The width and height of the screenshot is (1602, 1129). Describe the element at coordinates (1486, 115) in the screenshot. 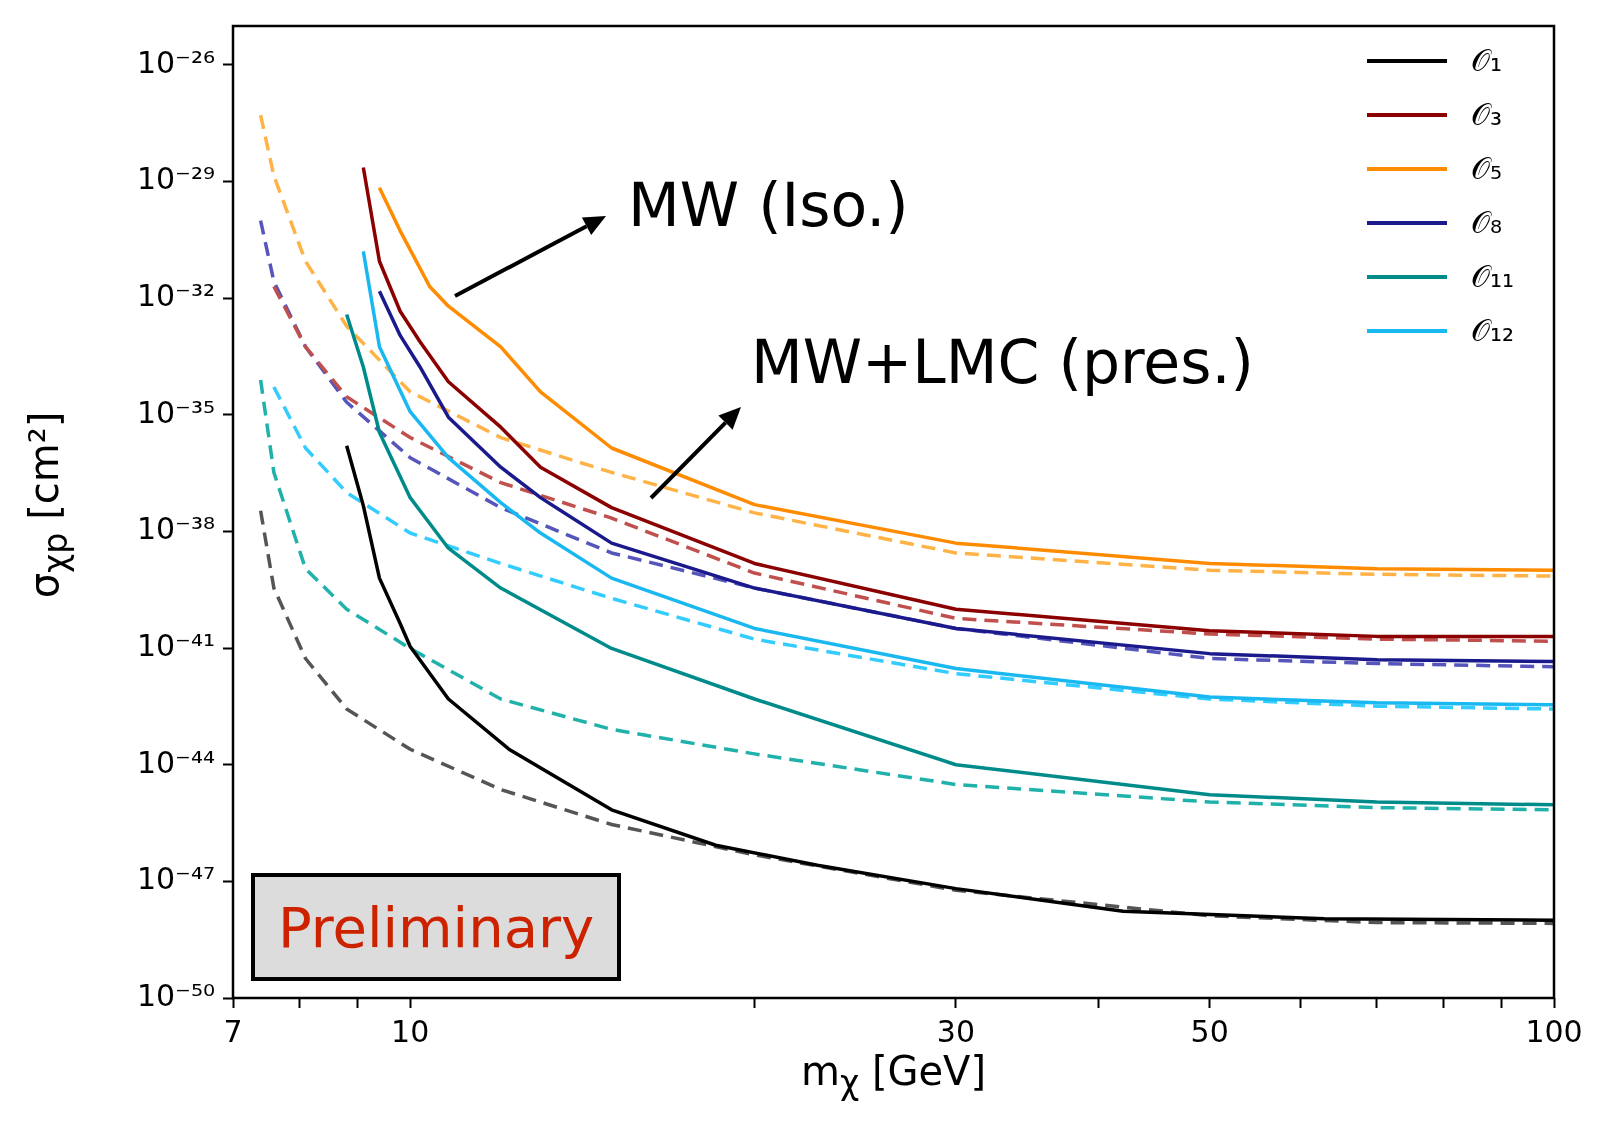

I see `legend-label: 𝒪₃` at that location.